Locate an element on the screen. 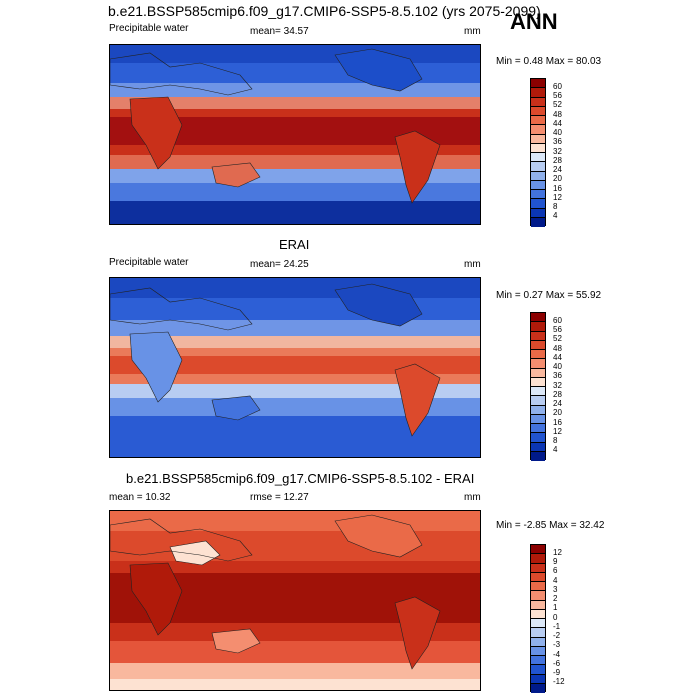 This screenshot has height=700, width=700. colorbar-tick-label: 2 is located at coordinates (555, 598).